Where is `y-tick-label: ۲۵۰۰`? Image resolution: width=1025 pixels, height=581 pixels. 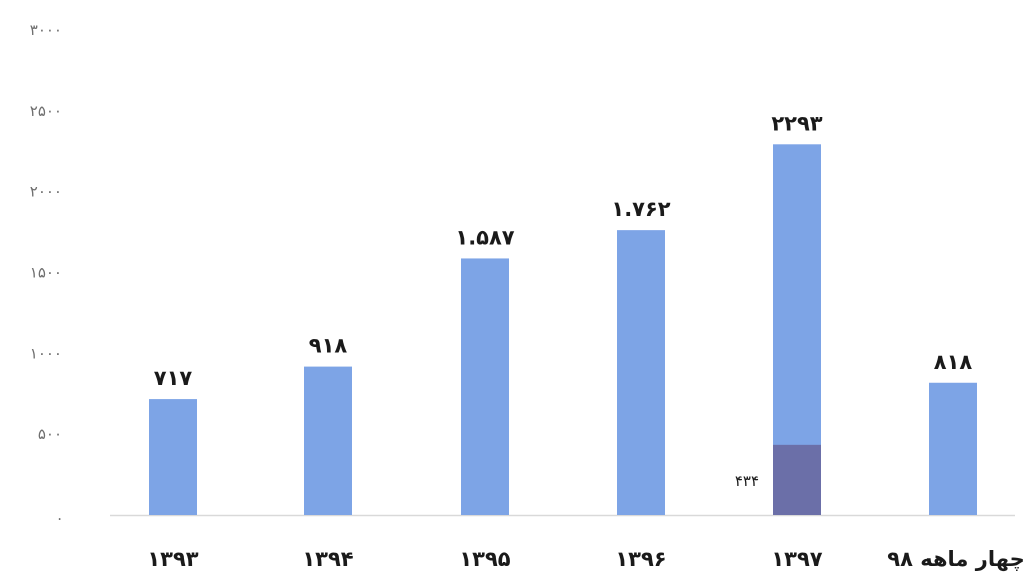 y-tick-label: ۲۵۰۰ is located at coordinates (46, 111).